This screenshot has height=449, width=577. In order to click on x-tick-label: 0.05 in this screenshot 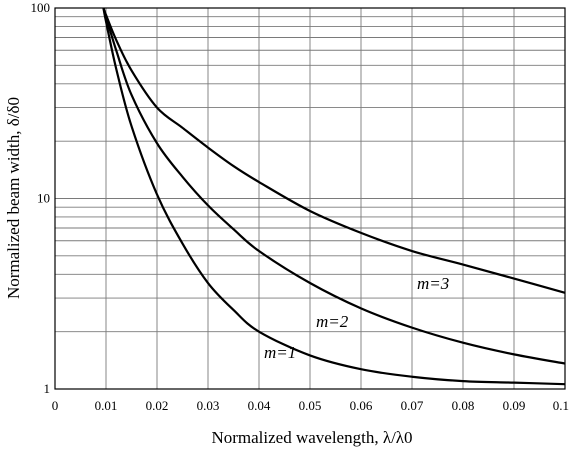, I will do `click(310, 405)`.